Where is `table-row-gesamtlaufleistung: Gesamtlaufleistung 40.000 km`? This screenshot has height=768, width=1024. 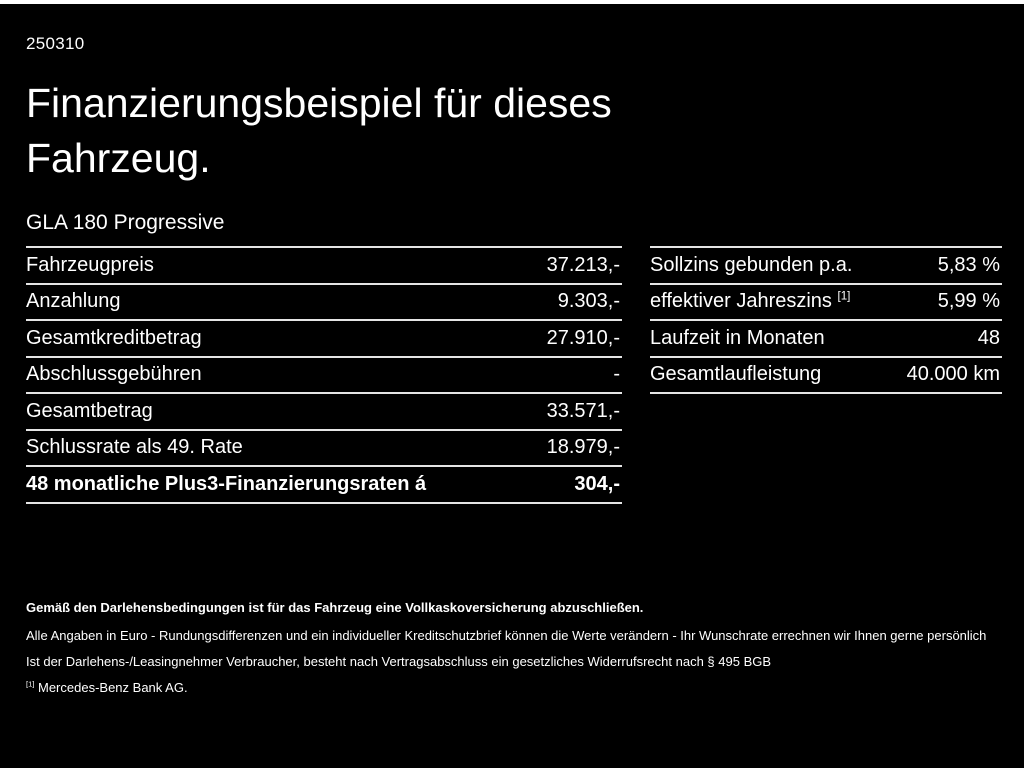 table-row-gesamtlaufleistung: Gesamtlaufleistung 40.000 km is located at coordinates (826, 376).